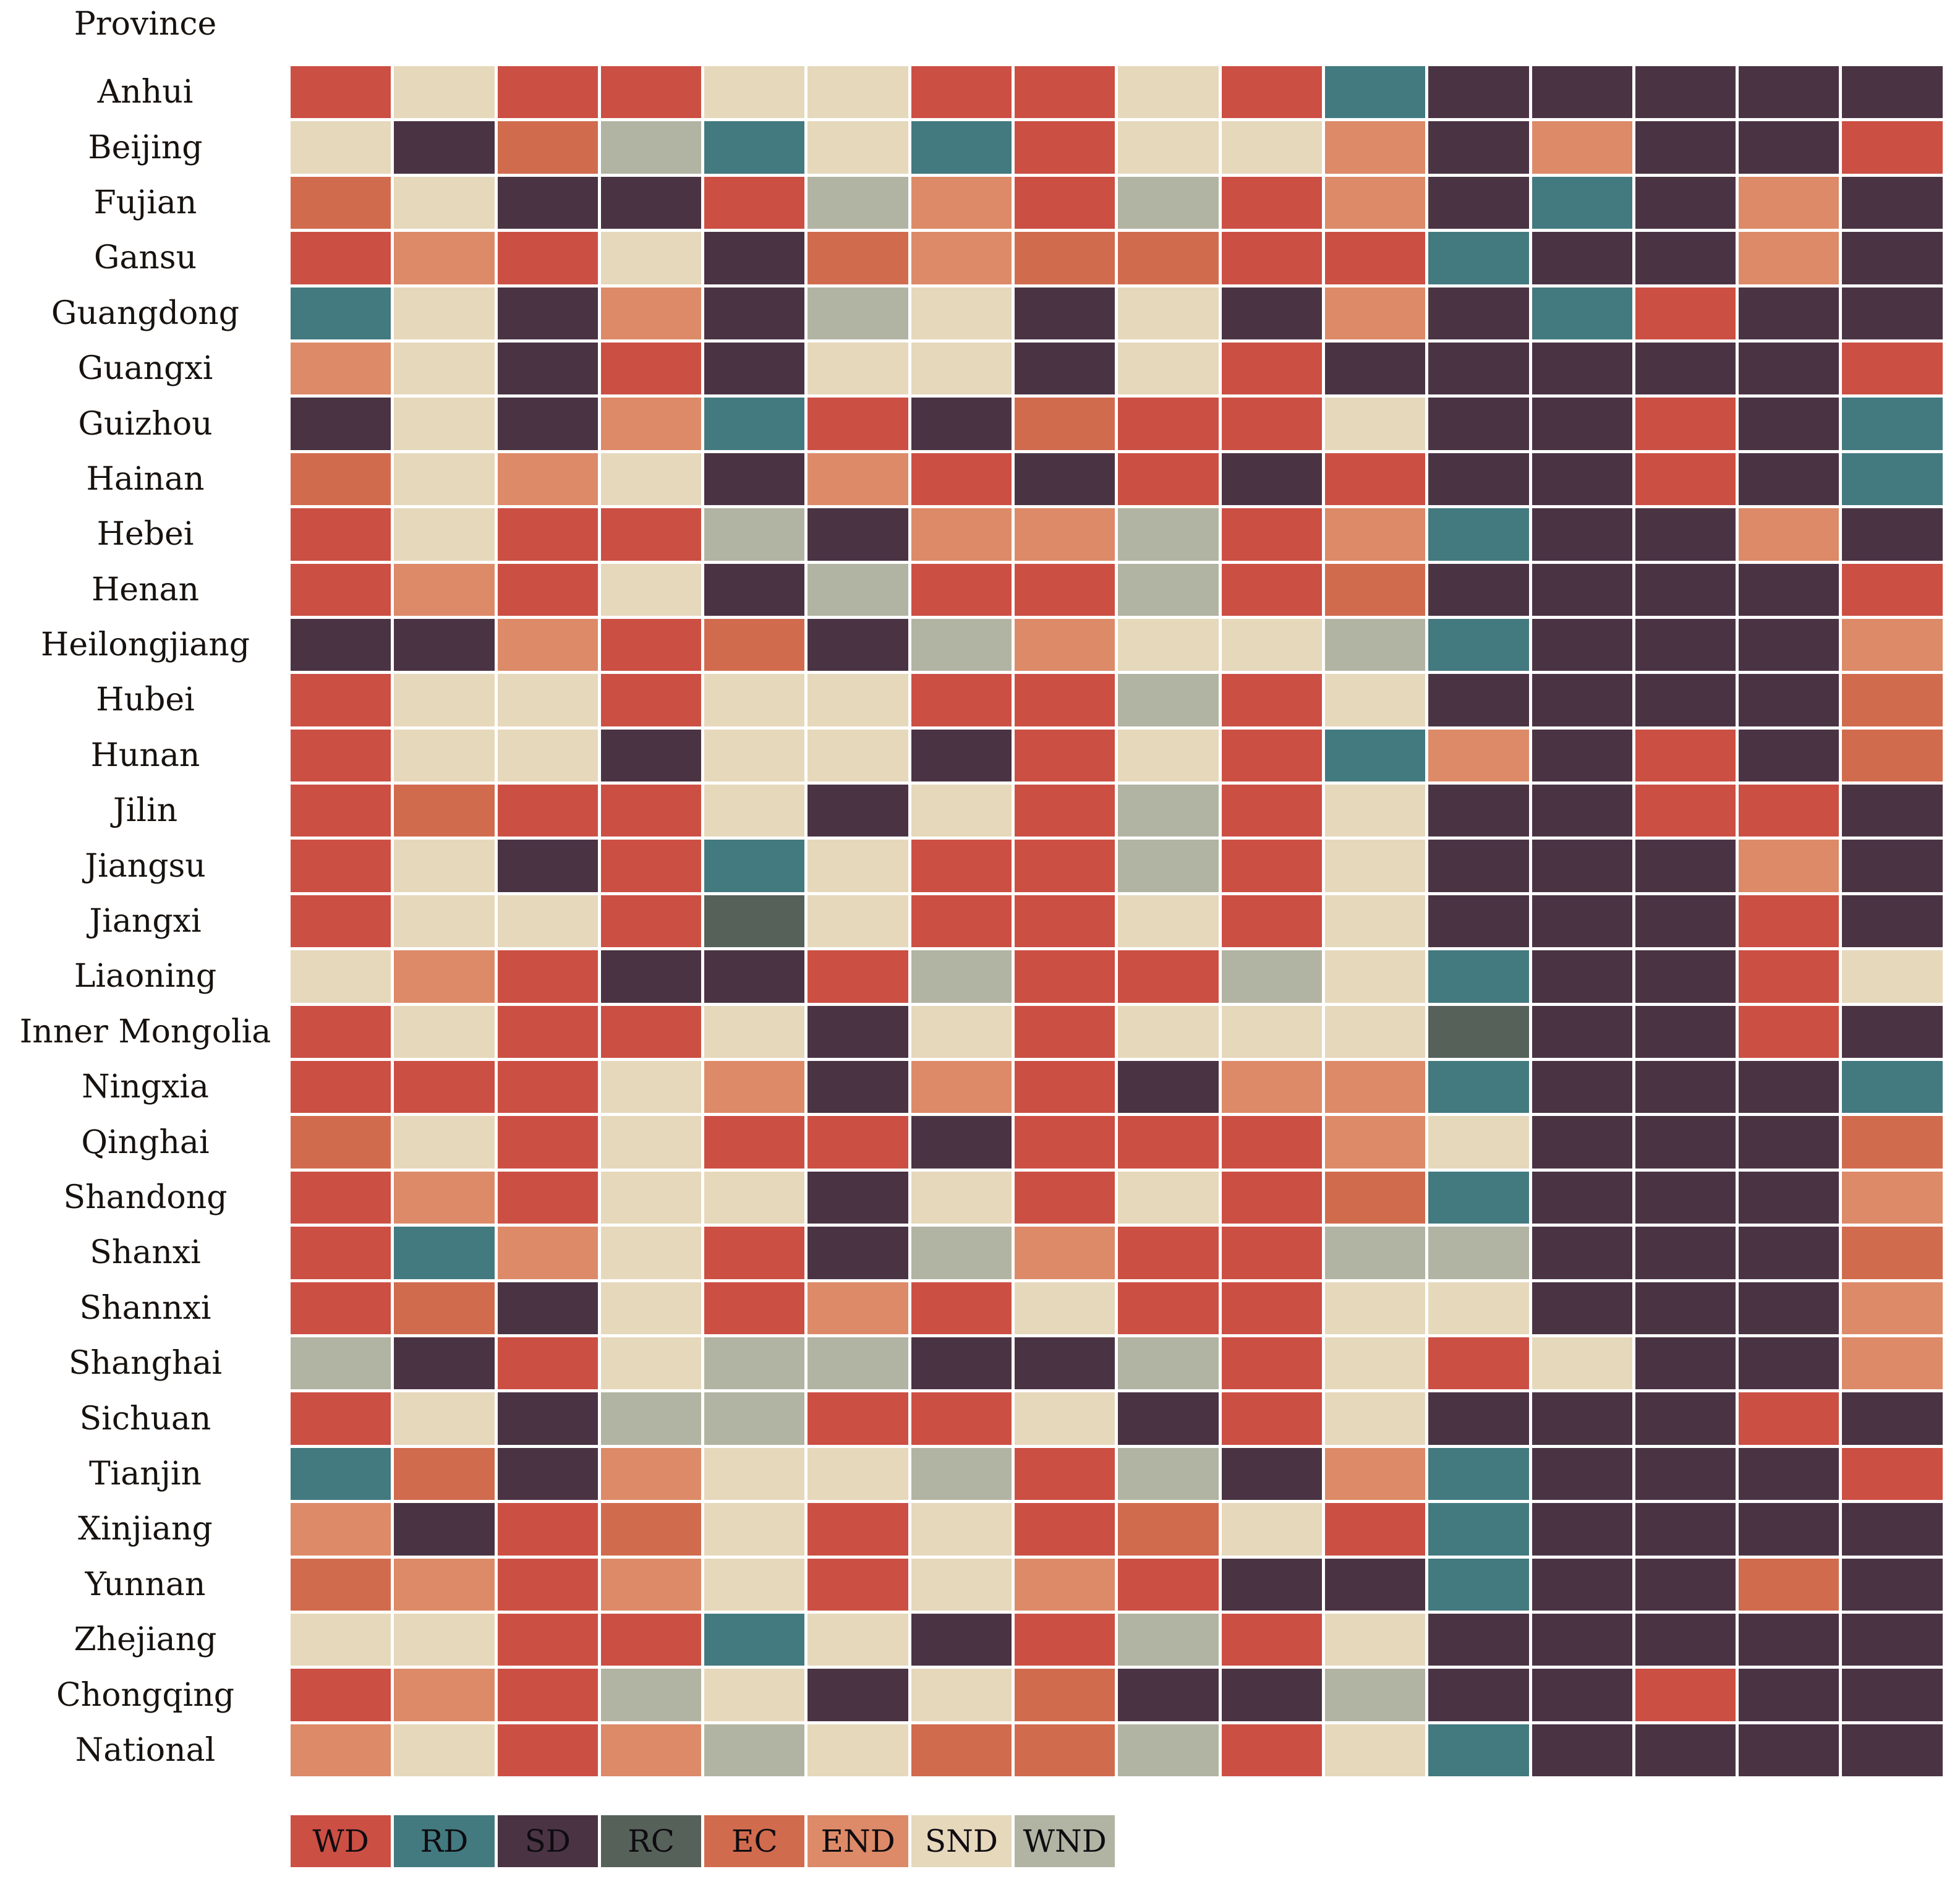 This screenshot has height=1882, width=1960. I want to click on legend-label: RD, so click(444, 1841).